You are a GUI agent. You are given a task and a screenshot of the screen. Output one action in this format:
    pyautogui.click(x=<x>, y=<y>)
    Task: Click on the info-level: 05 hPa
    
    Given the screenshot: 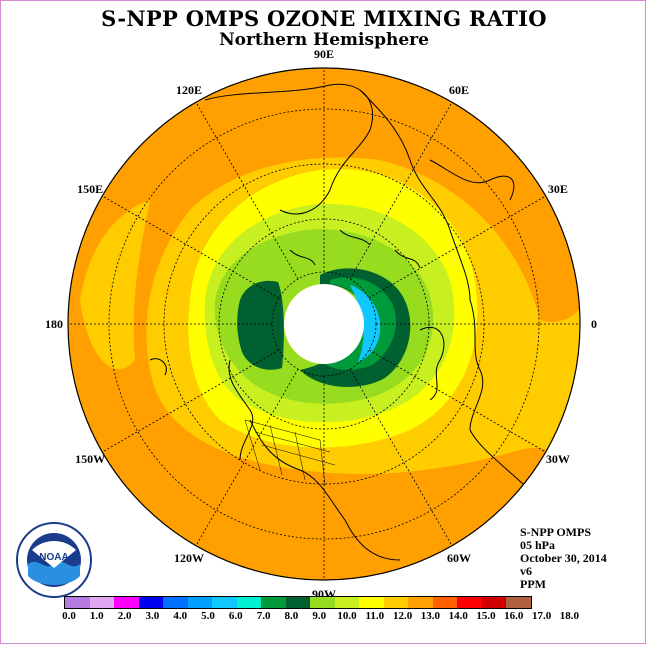 What is the action you would take?
    pyautogui.click(x=538, y=545)
    